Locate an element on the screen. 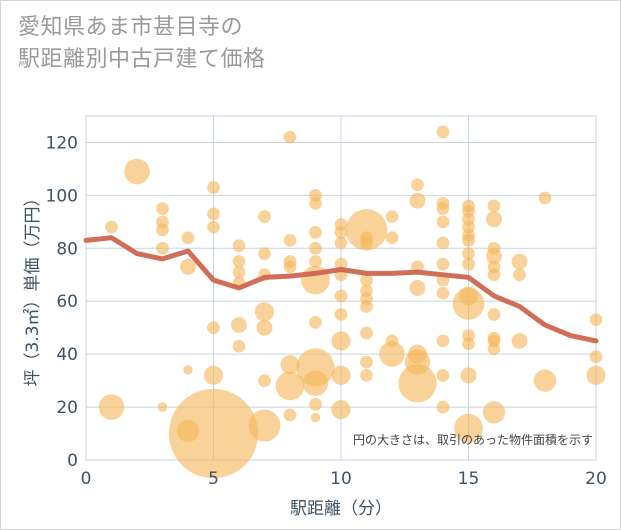 This screenshot has width=621, height=530. y-tick-label: 60 is located at coordinates (67, 302).